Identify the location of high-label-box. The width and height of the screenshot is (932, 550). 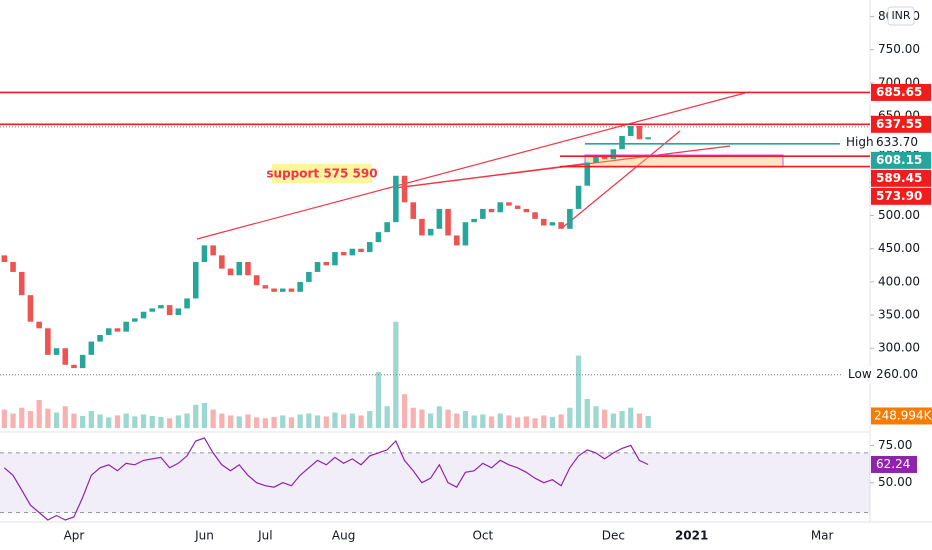
(881, 142).